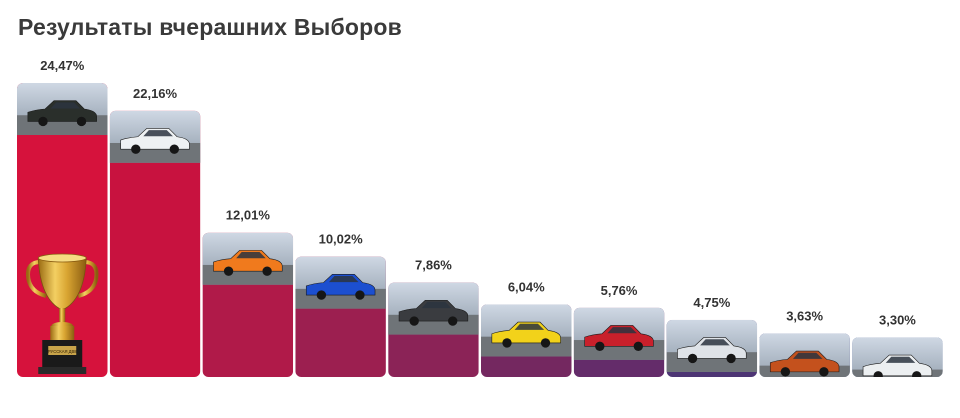 Image resolution: width=960 pixels, height=418 pixels. I want to click on data-label-8: 4,75%, so click(711, 302).